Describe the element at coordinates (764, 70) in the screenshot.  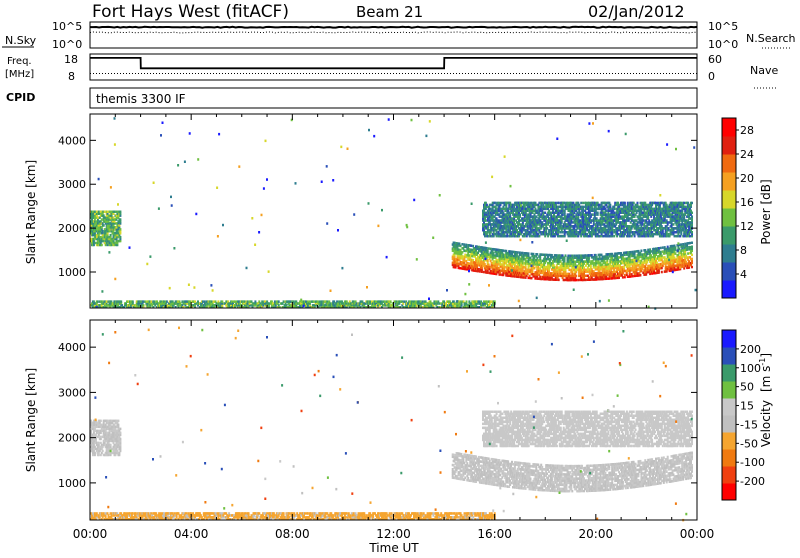
I see `nave-label: Nave` at that location.